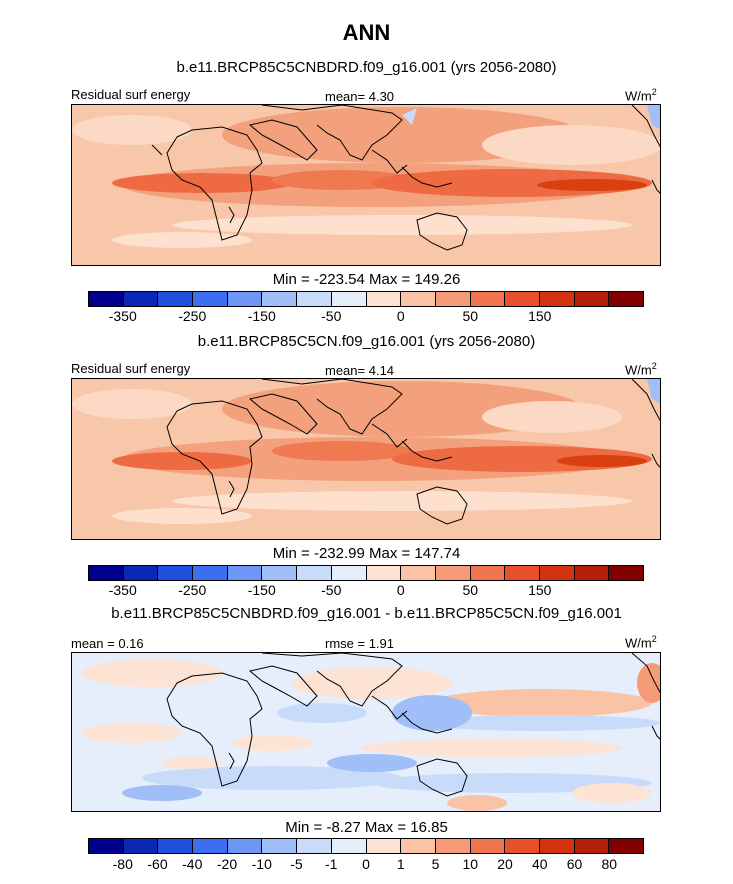 This screenshot has width=733, height=884. Describe the element at coordinates (609, 864) in the screenshot. I see `colorbar-tick-label: 80` at that location.